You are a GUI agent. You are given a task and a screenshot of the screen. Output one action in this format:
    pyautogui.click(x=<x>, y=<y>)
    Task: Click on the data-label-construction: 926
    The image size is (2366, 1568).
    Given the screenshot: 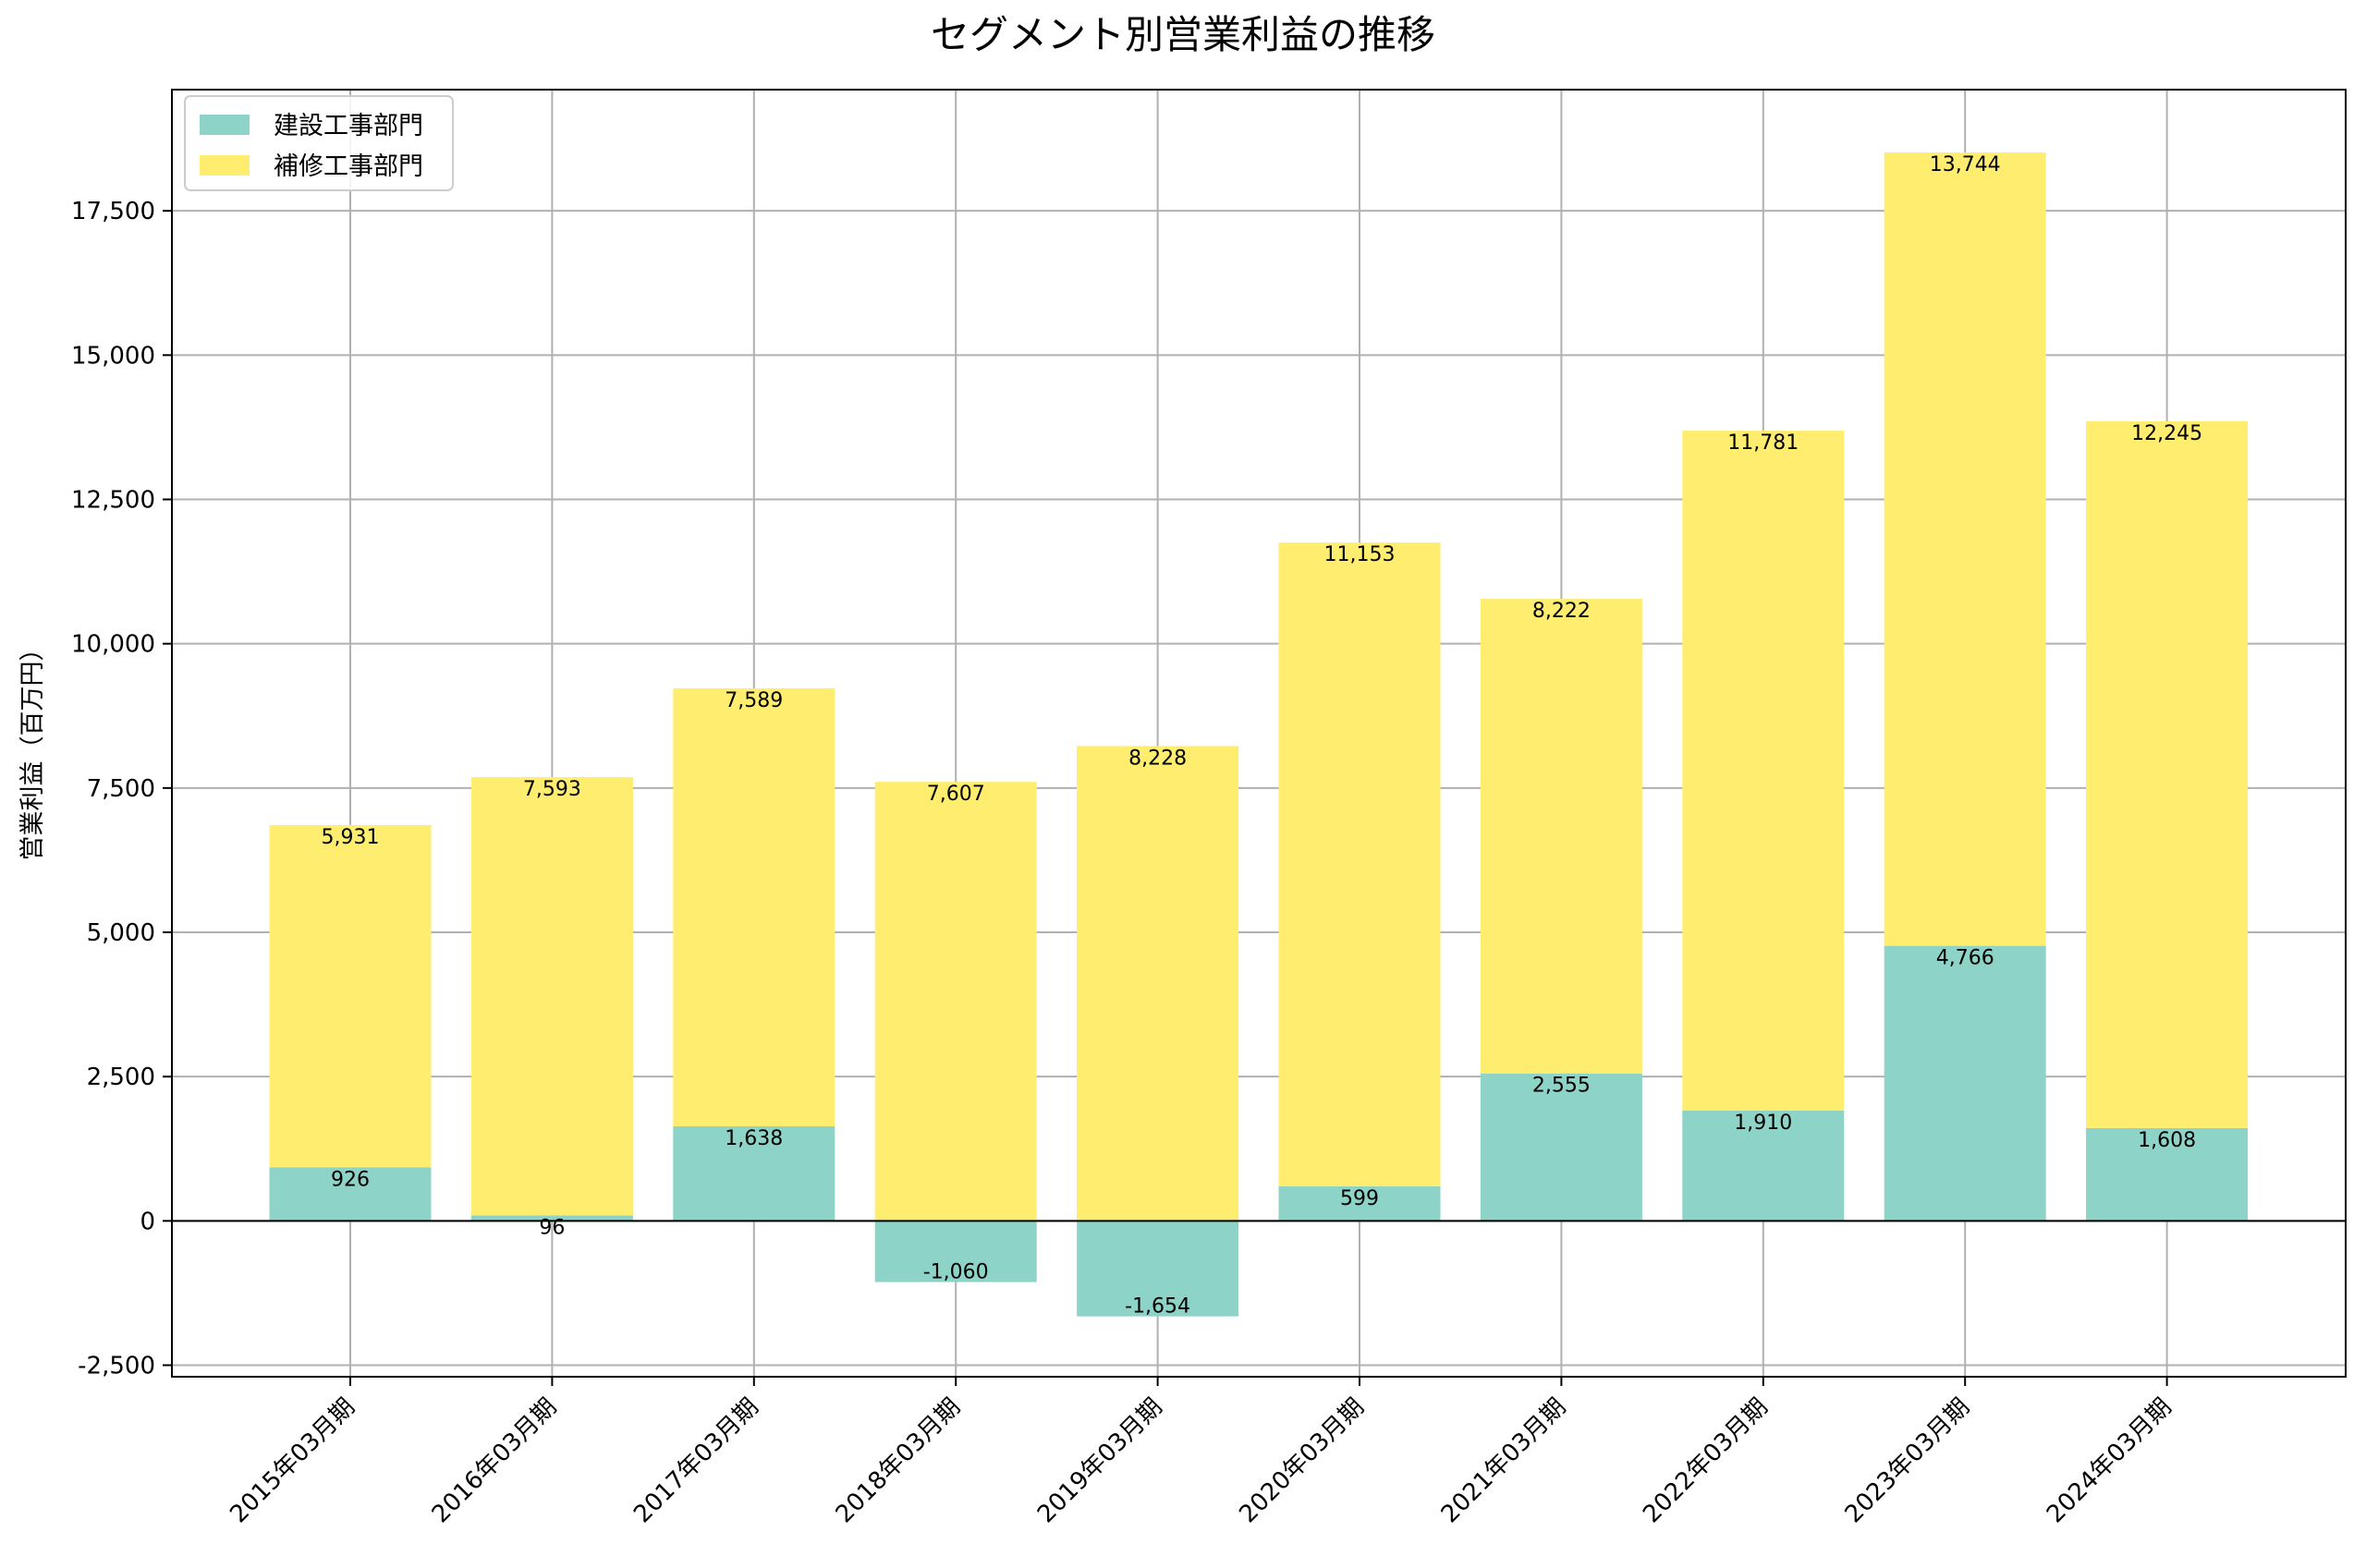 What is the action you would take?
    pyautogui.click(x=350, y=1179)
    